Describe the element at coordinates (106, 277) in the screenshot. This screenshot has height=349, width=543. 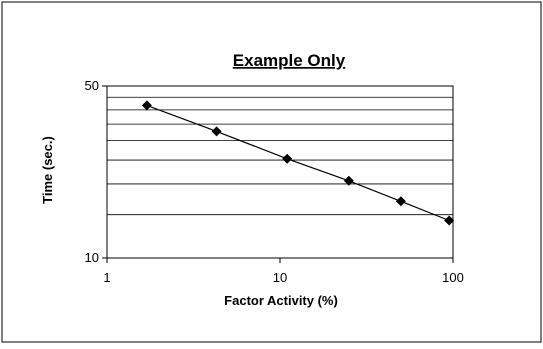
I see `x-tick-label-1: 1` at that location.